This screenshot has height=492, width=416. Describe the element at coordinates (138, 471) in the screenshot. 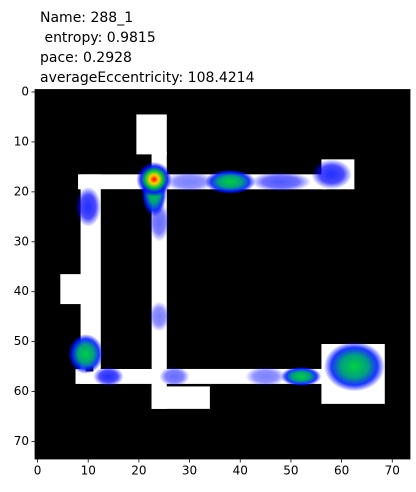

I see `x-tick-label: 20` at that location.